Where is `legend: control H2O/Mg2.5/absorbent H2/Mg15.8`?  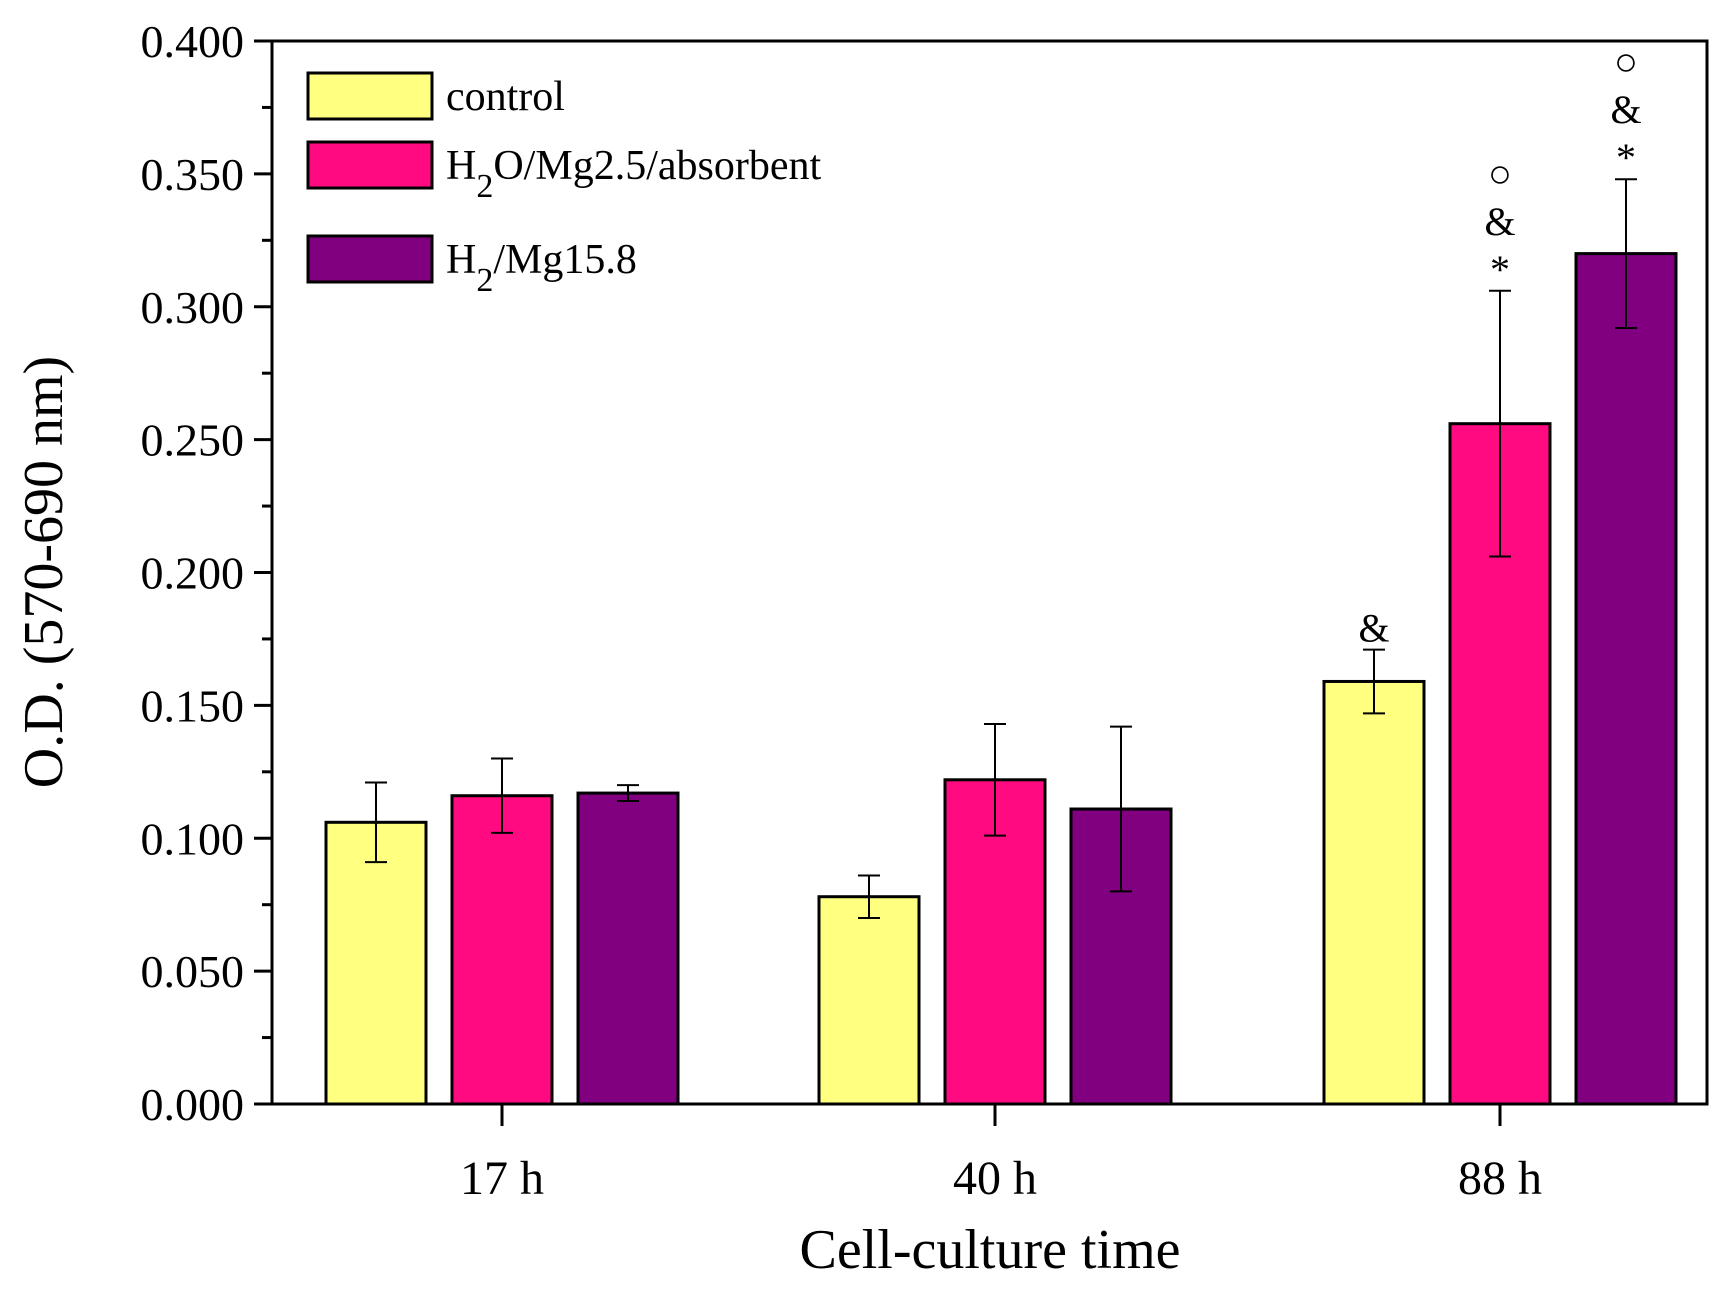 legend: control H2O/Mg2.5/absorbent H2/Mg15.8 is located at coordinates (563, 185).